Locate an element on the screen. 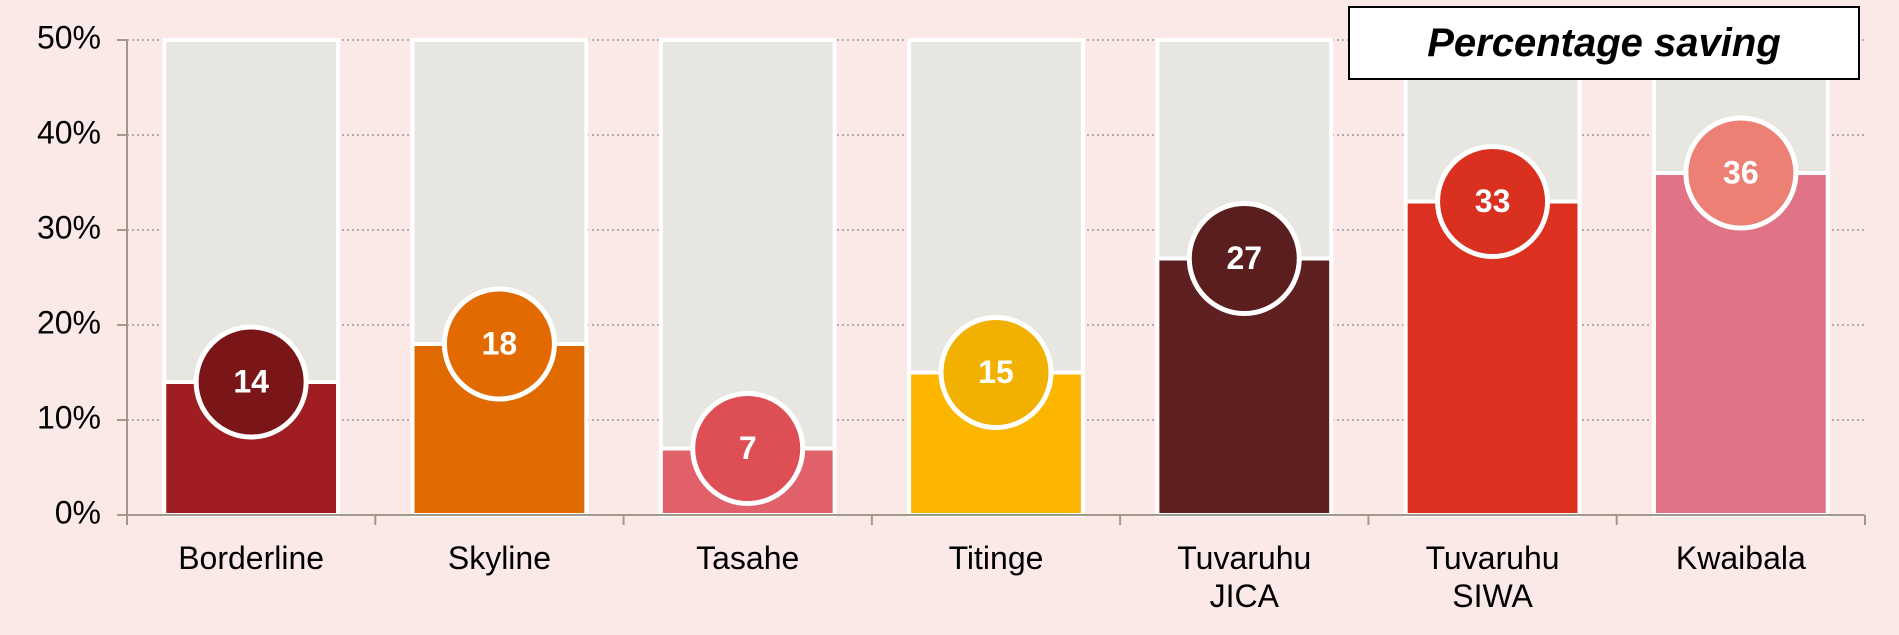  data-label: 33 is located at coordinates (1493, 201).